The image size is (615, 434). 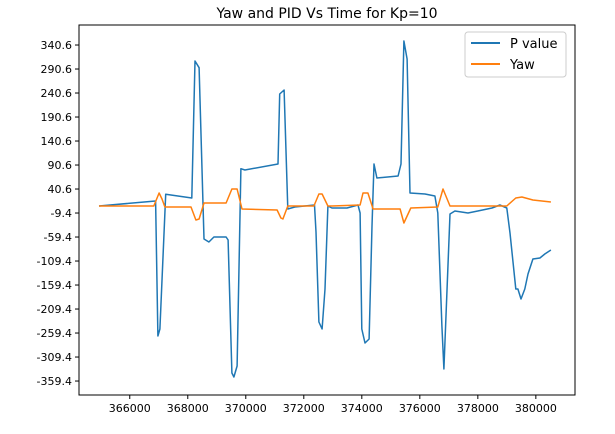 What do you see at coordinates (536, 408) in the screenshot?
I see `x-tick-label: 380000` at bounding box center [536, 408].